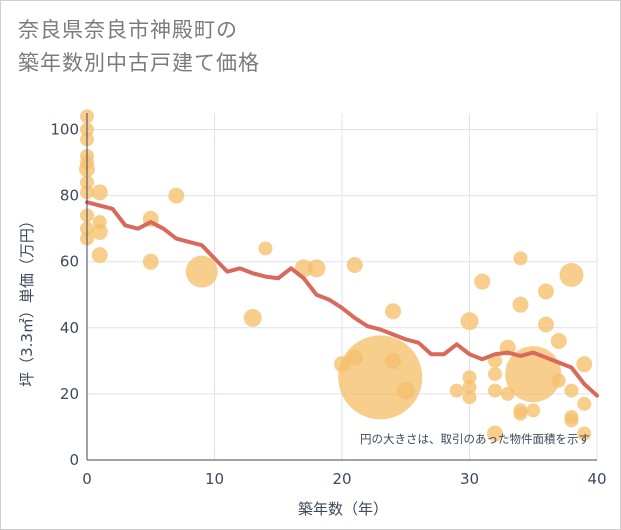 The height and width of the screenshot is (530, 621). I want to click on y-tick-label: 60, so click(69, 262).